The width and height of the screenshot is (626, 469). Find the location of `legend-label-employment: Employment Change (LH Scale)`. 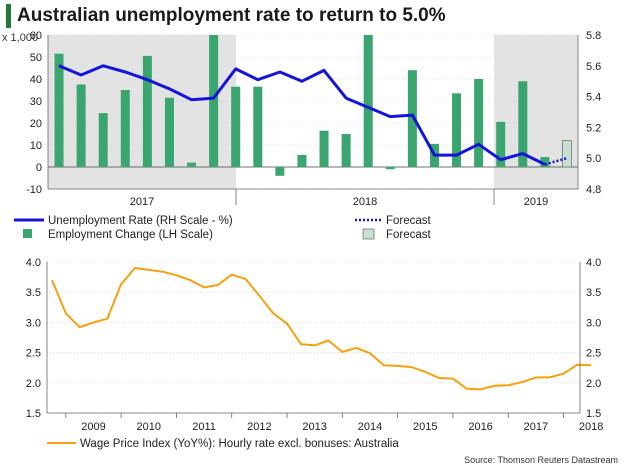

legend-label-employment: Employment Change (LH Scale) is located at coordinates (130, 235).